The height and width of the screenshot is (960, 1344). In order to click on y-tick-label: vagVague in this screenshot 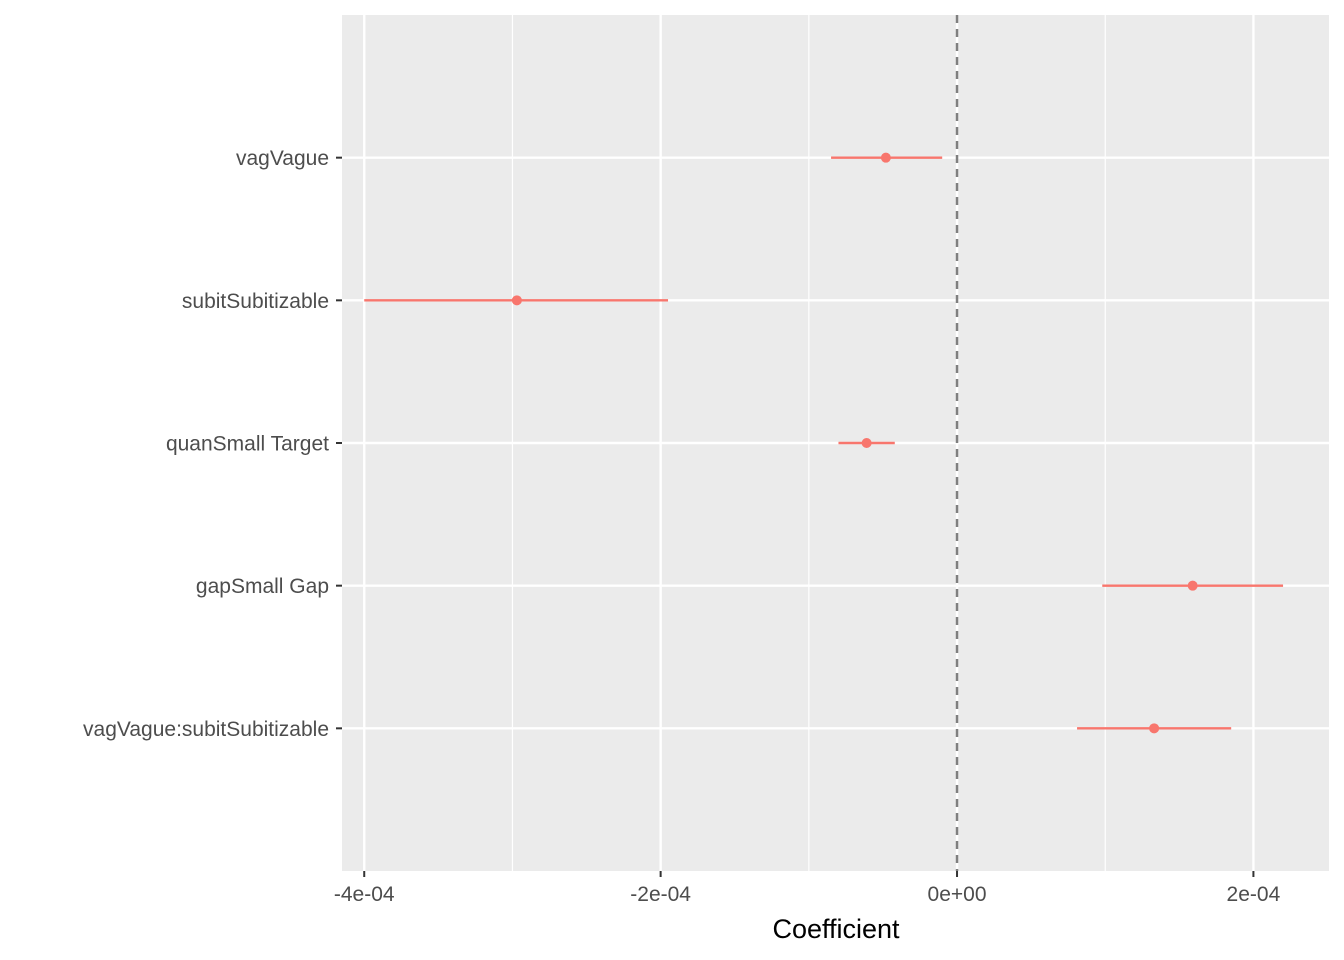, I will do `click(282, 158)`.